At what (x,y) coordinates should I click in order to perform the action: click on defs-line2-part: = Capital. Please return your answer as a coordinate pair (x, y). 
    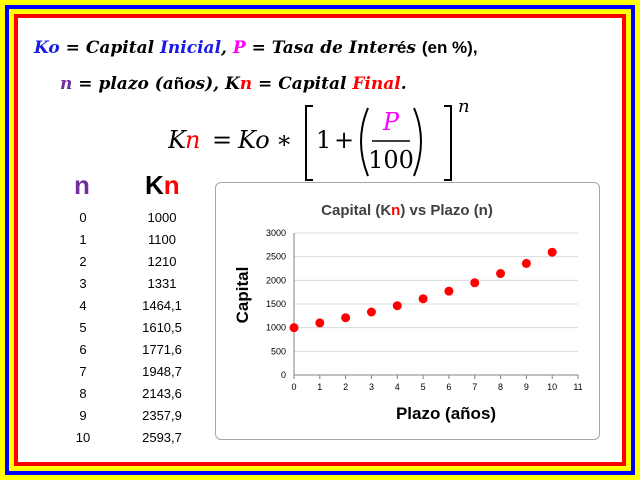
    Looking at the image, I should click on (302, 84).